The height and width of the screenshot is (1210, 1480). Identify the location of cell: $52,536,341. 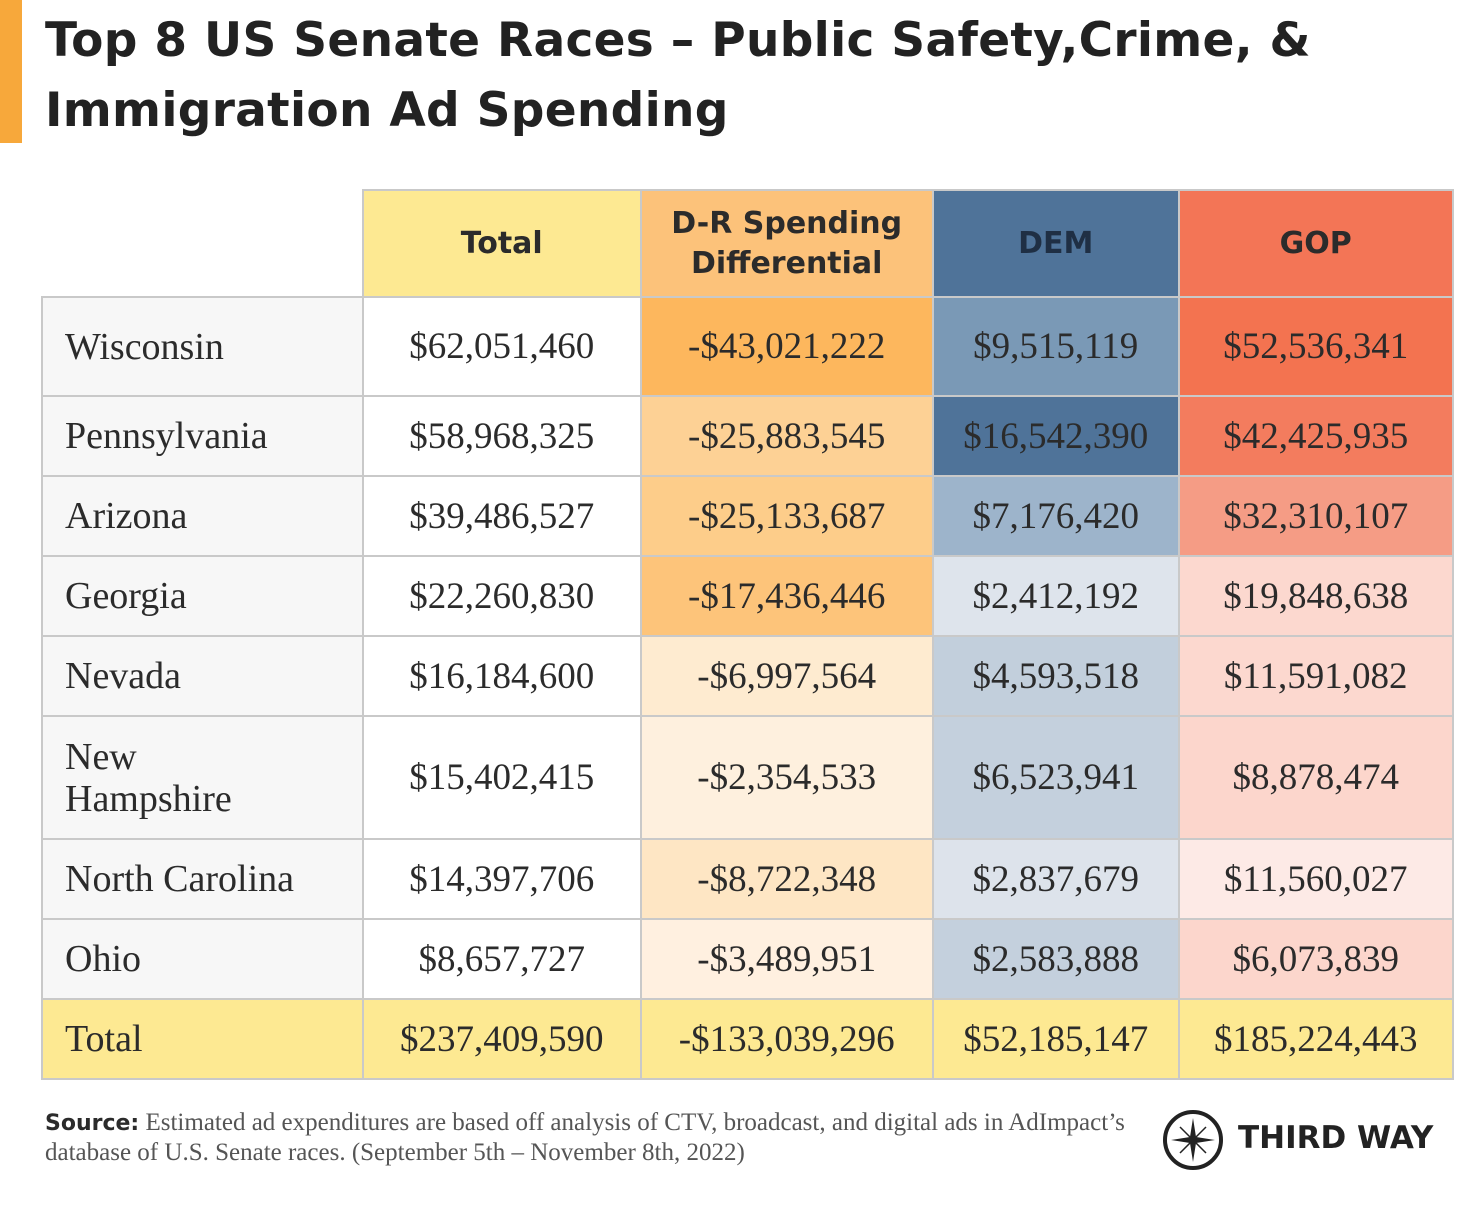
(1315, 346).